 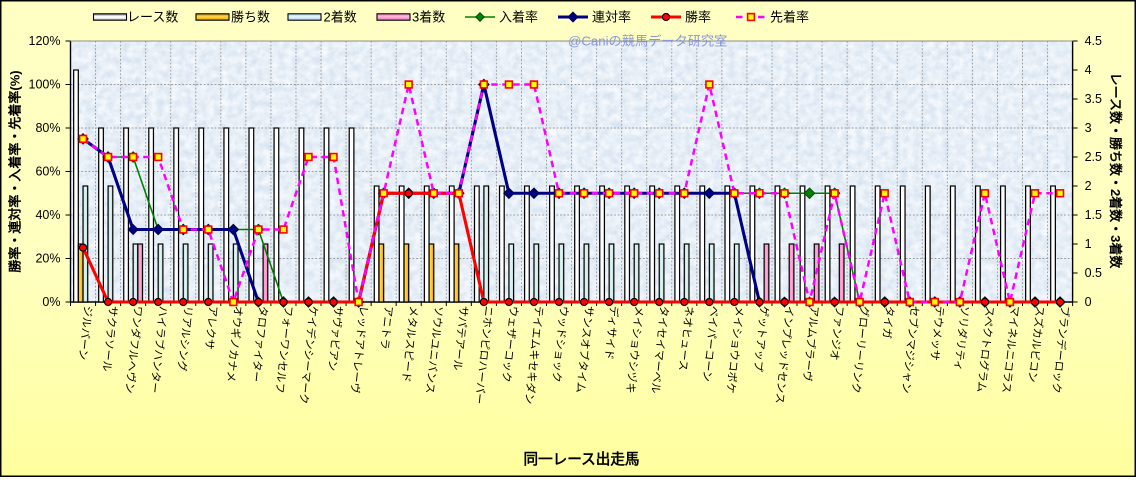 I want to click on svg-text: ジルバーン, so click(x=85, y=333).